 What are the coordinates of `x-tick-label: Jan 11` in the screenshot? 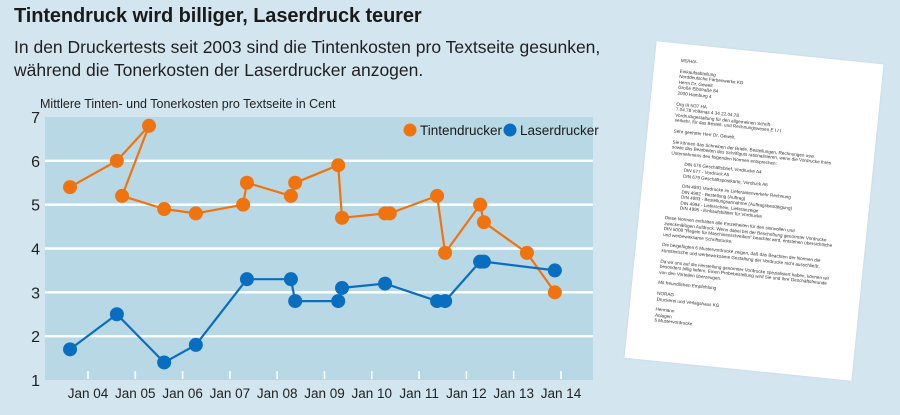 It's located at (419, 393).